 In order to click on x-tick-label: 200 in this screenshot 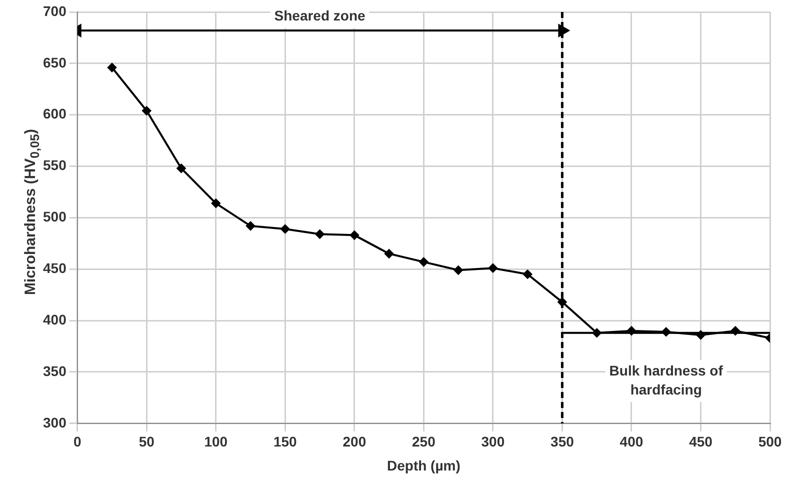, I will do `click(354, 442)`.